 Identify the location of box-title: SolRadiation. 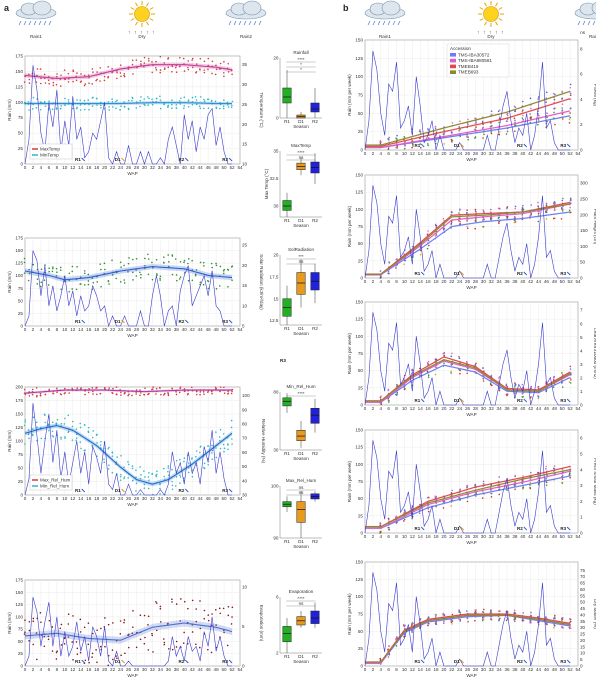
(301, 249).